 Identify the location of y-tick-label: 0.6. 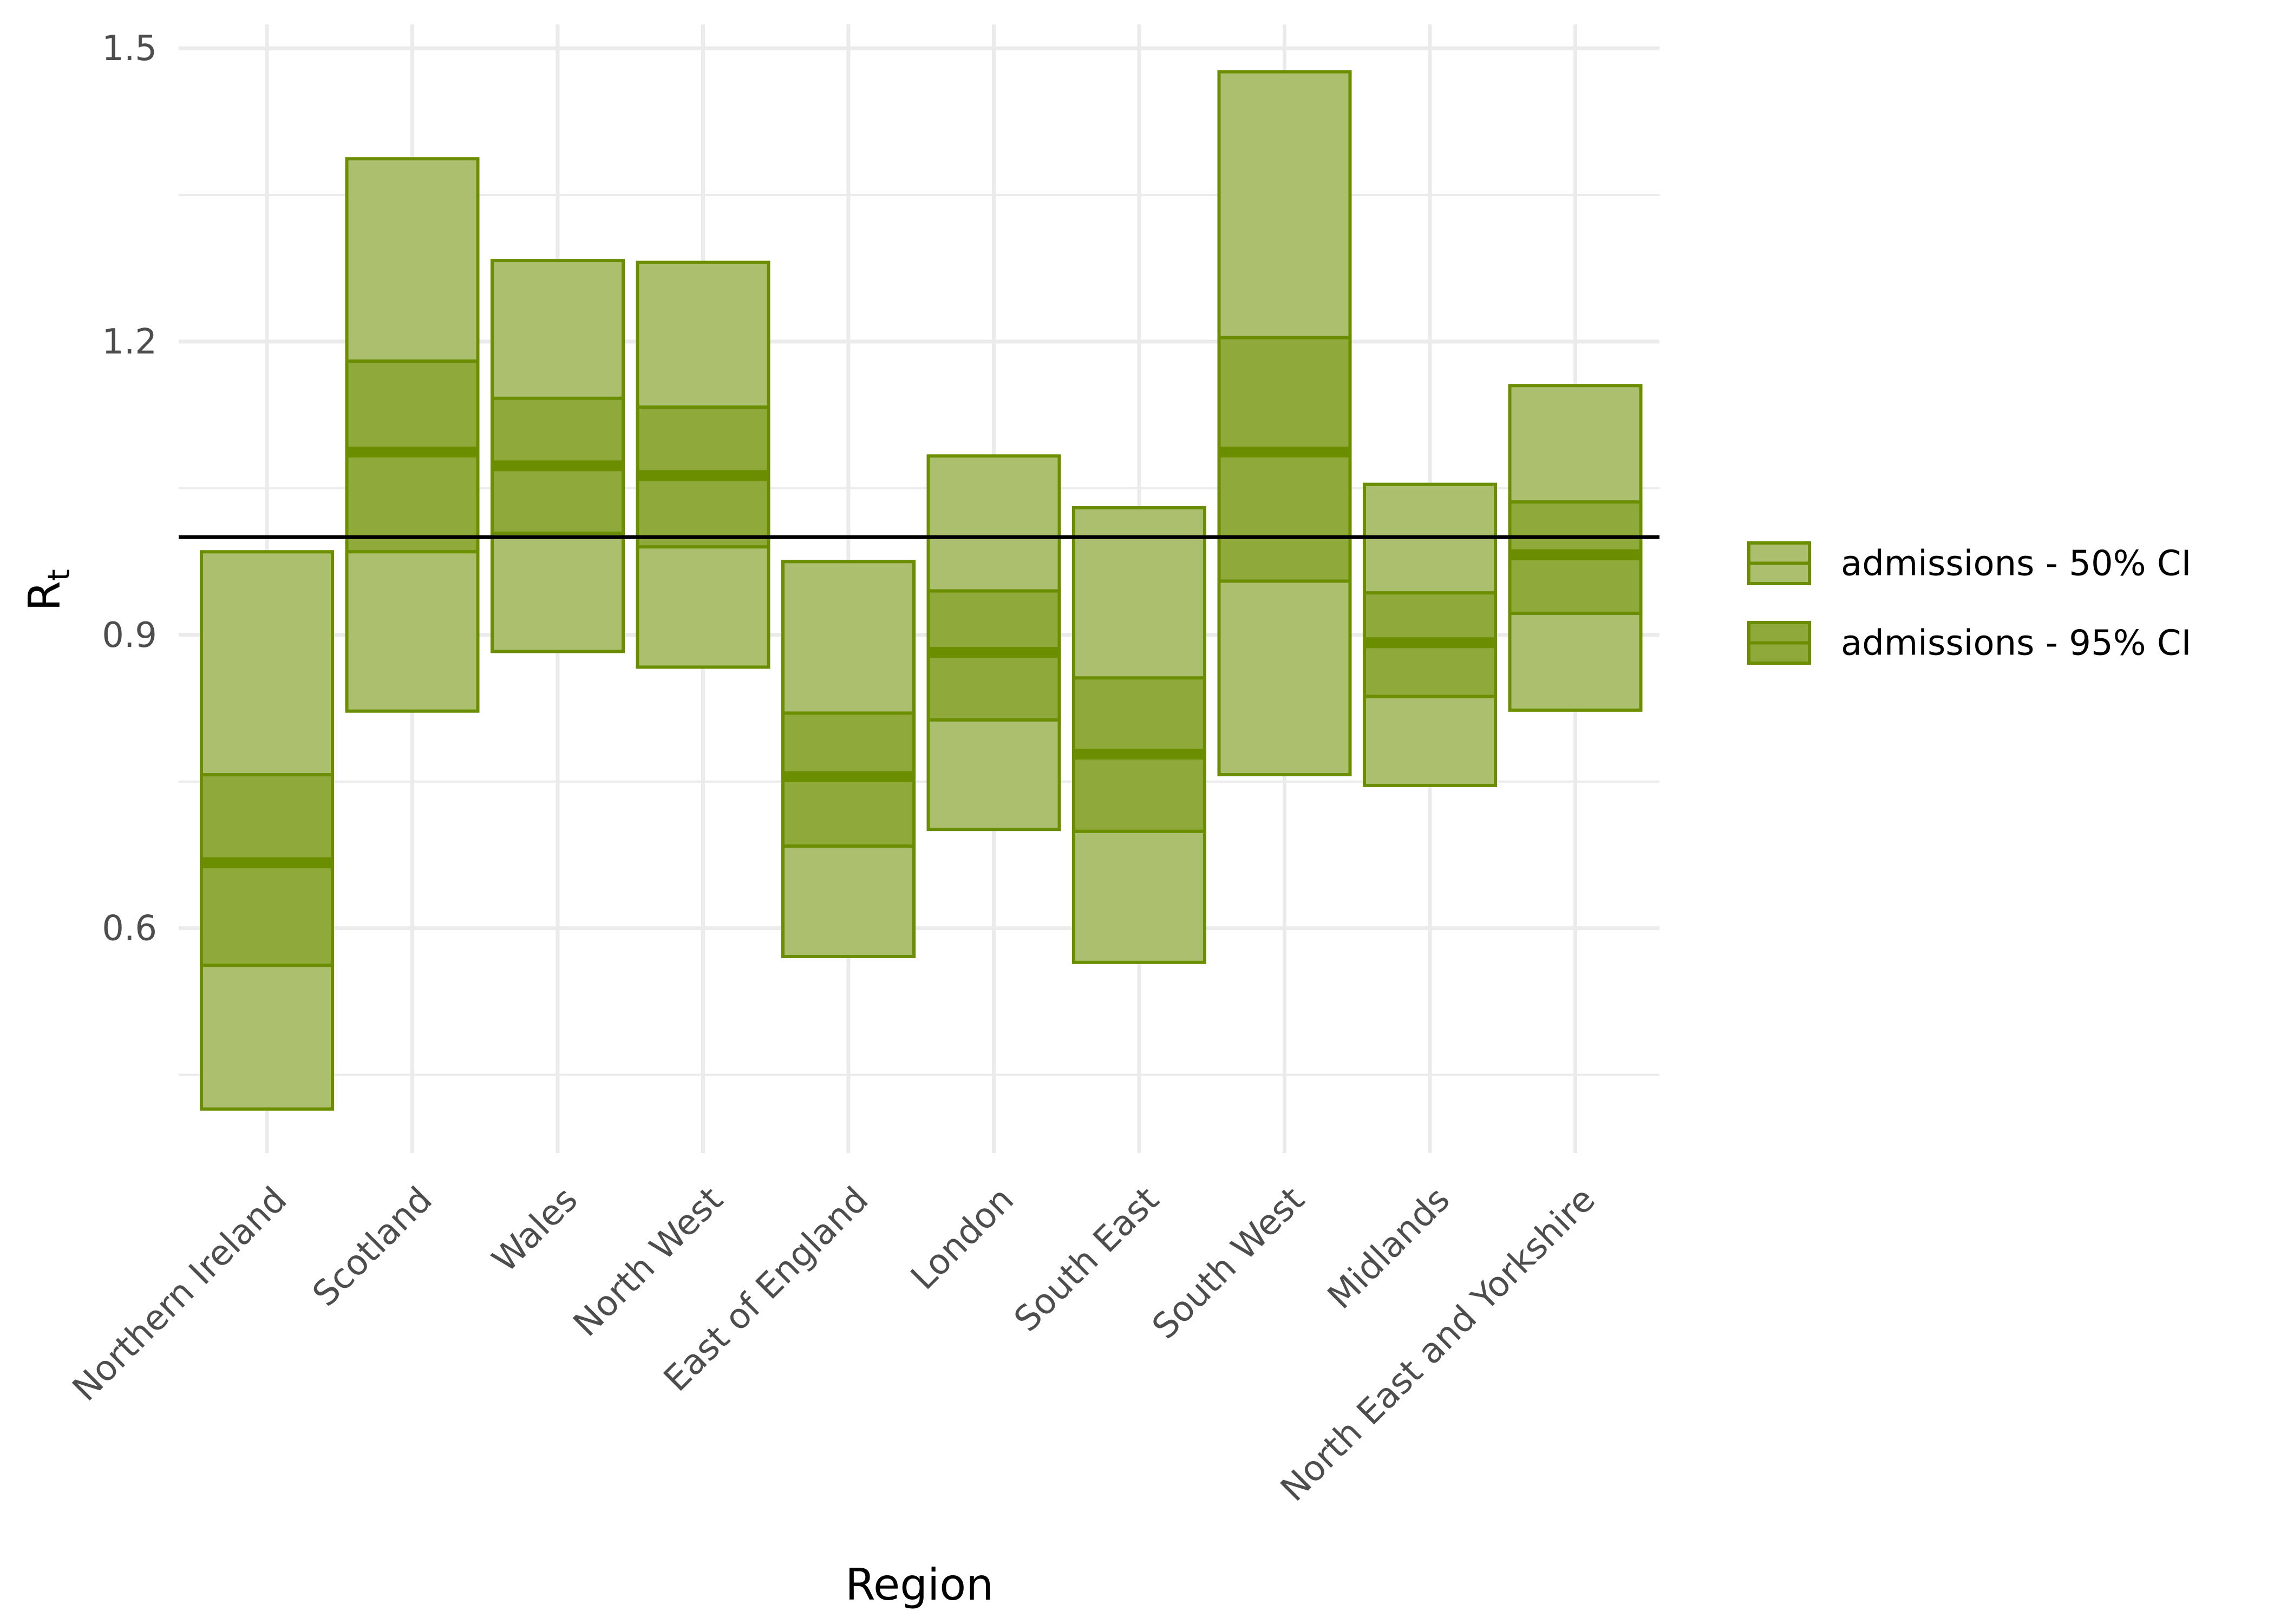
(129, 929).